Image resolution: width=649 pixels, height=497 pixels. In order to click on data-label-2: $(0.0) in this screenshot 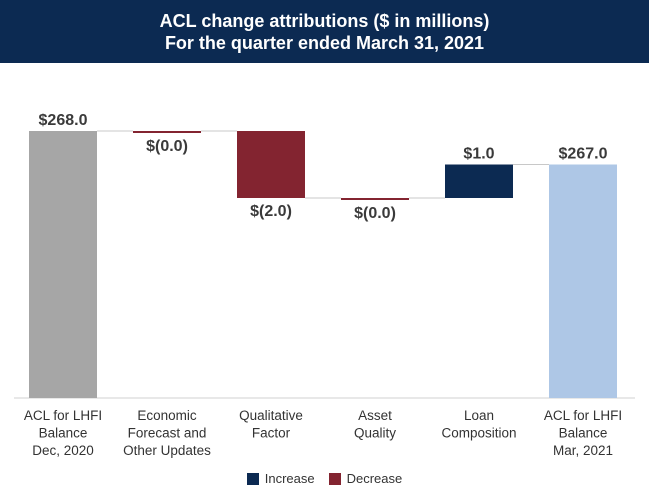, I will do `click(167, 146)`.